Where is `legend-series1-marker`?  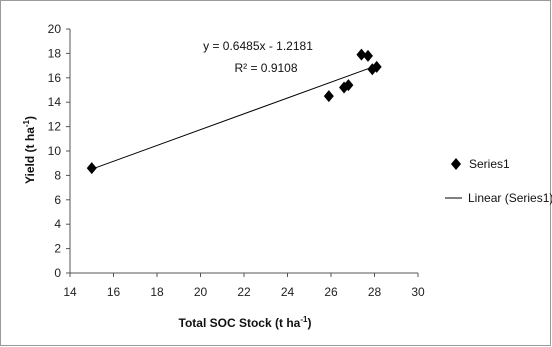 legend-series1-marker is located at coordinates (456, 164).